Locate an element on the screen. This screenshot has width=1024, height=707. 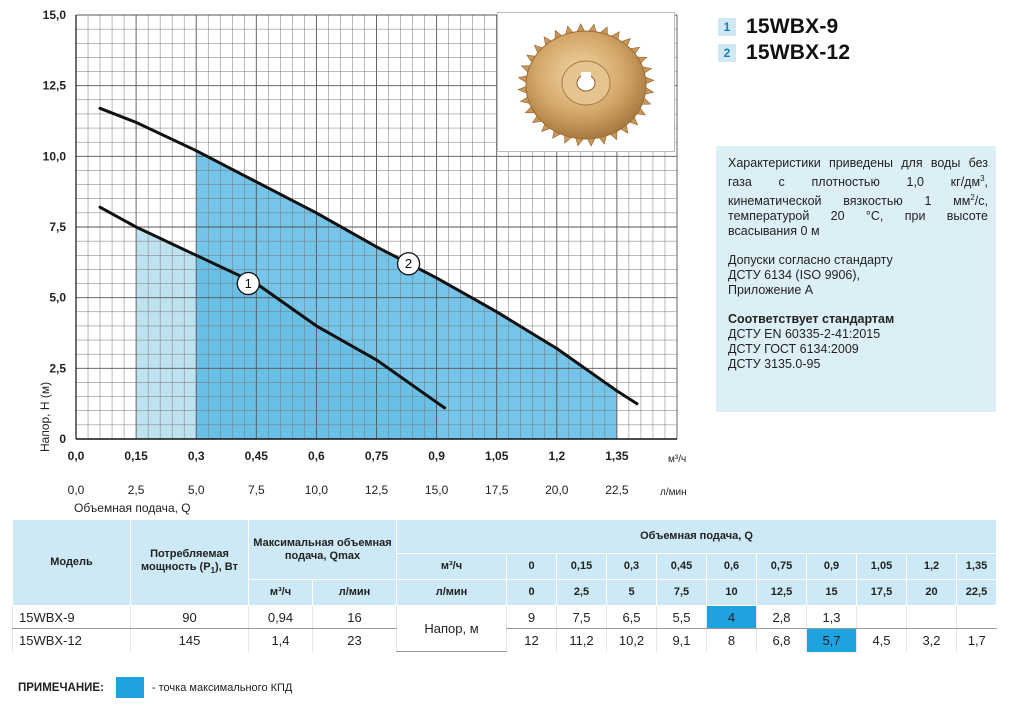
x-tick-label: 0,75 is located at coordinates (377, 456).